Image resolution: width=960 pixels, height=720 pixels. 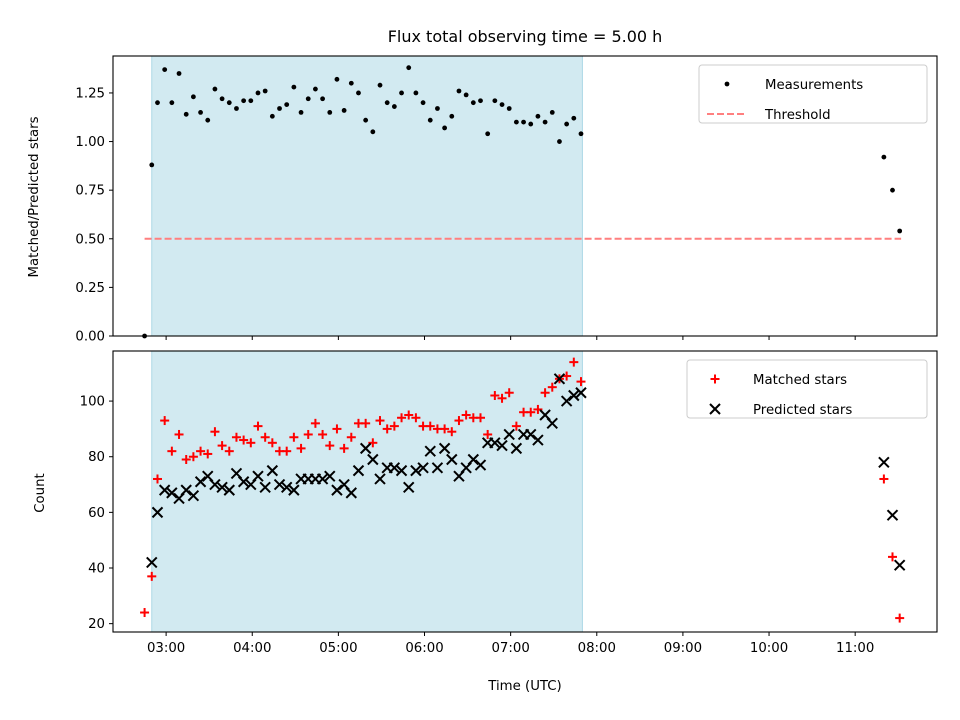 I want to click on top-y-tick-label: 0.00, so click(x=90, y=337).